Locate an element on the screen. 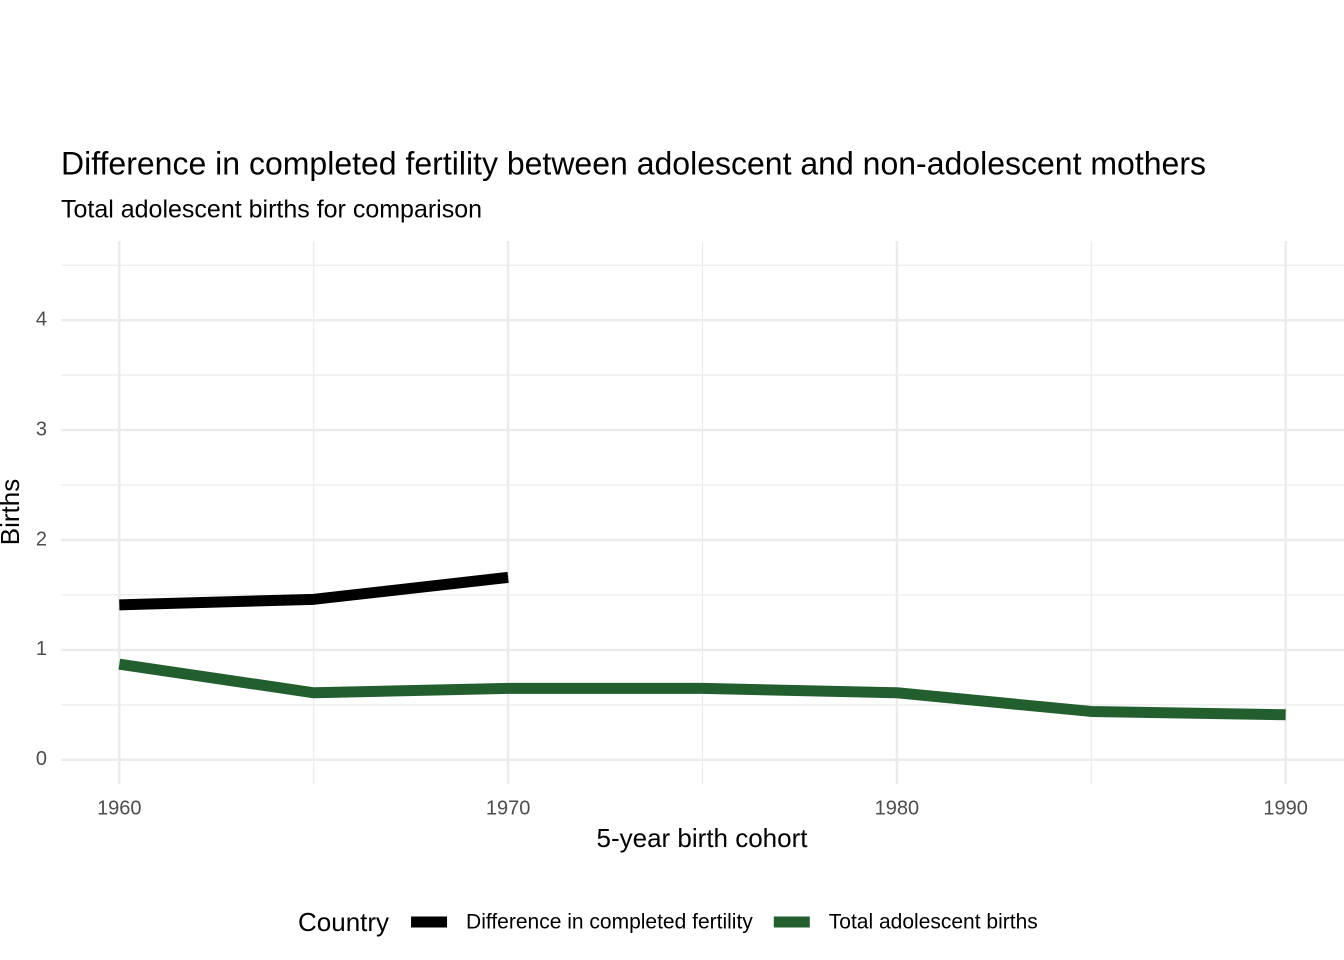 The height and width of the screenshot is (960, 1344). legend-label: Total adolescent births is located at coordinates (933, 922).